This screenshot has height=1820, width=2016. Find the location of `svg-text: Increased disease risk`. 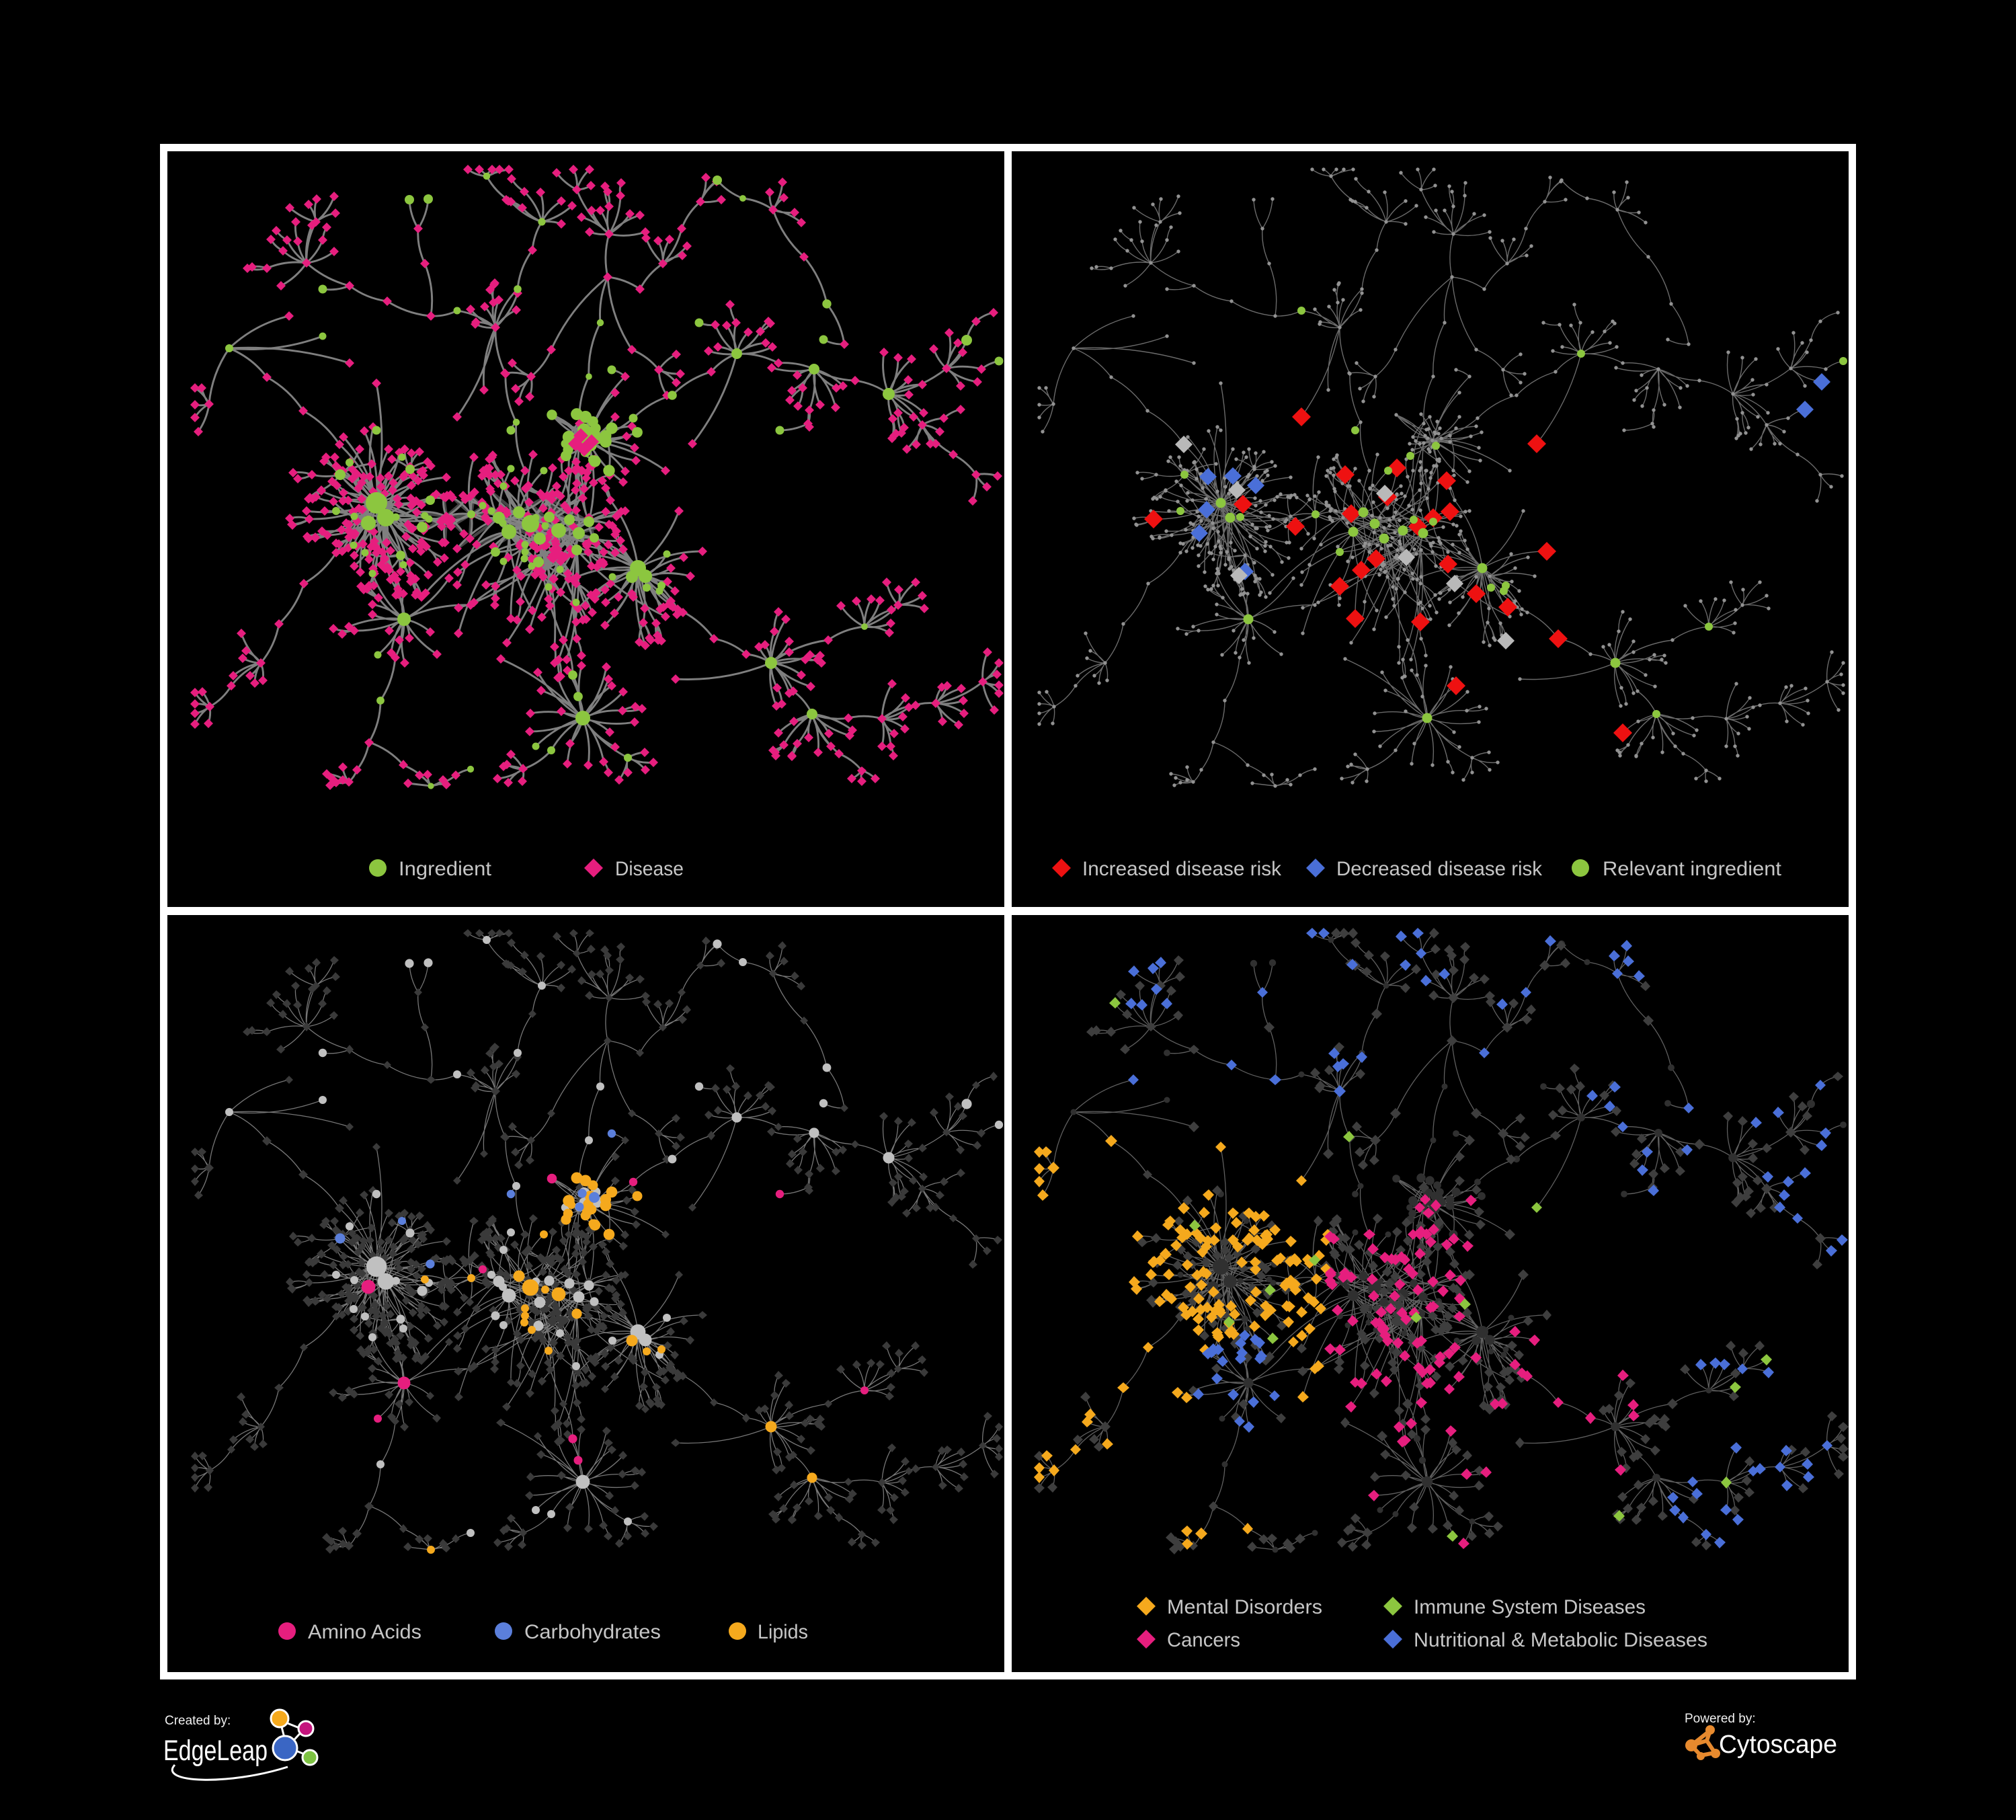

svg-text: Increased disease risk is located at coordinates (1182, 869).